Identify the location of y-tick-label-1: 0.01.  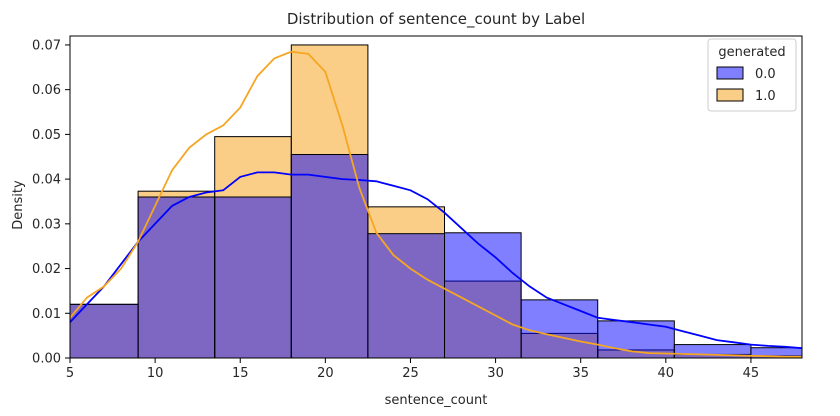
(46, 314).